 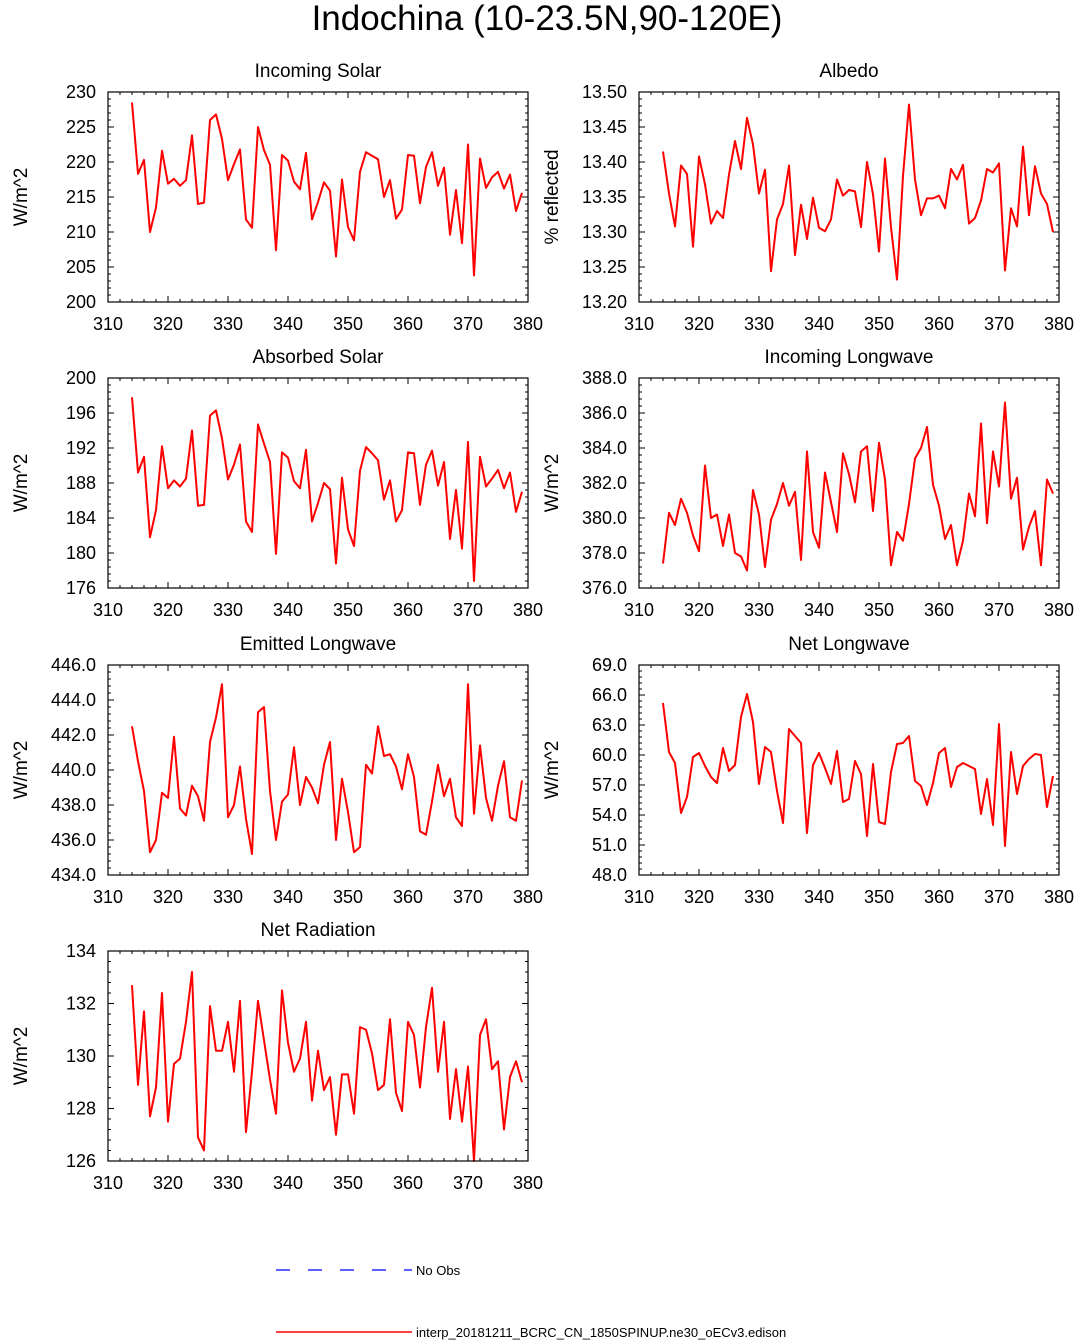 What do you see at coordinates (81, 413) in the screenshot?
I see `y-tick-label: 196` at bounding box center [81, 413].